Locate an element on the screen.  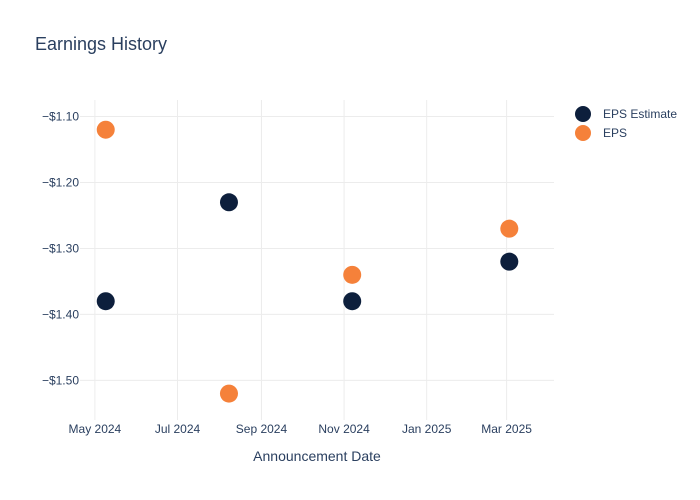
legend: EPS Estimate EPS is located at coordinates (626, 123).